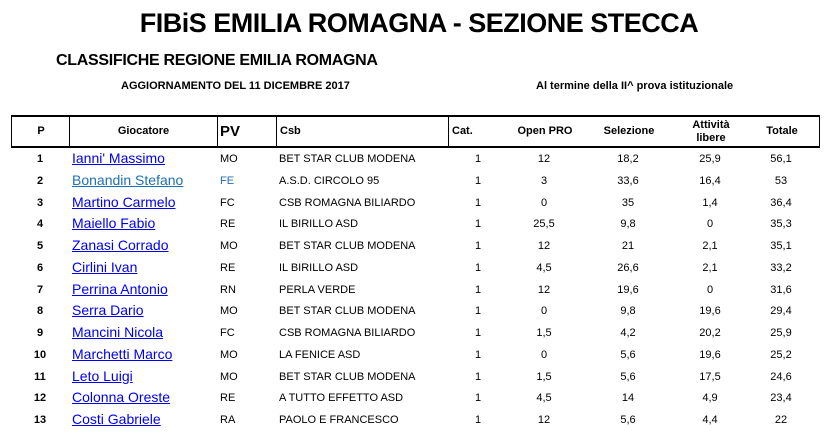 This screenshot has width=838, height=436. Describe the element at coordinates (120, 245) in the screenshot. I see `player-link: Zanasi Corrado` at that location.